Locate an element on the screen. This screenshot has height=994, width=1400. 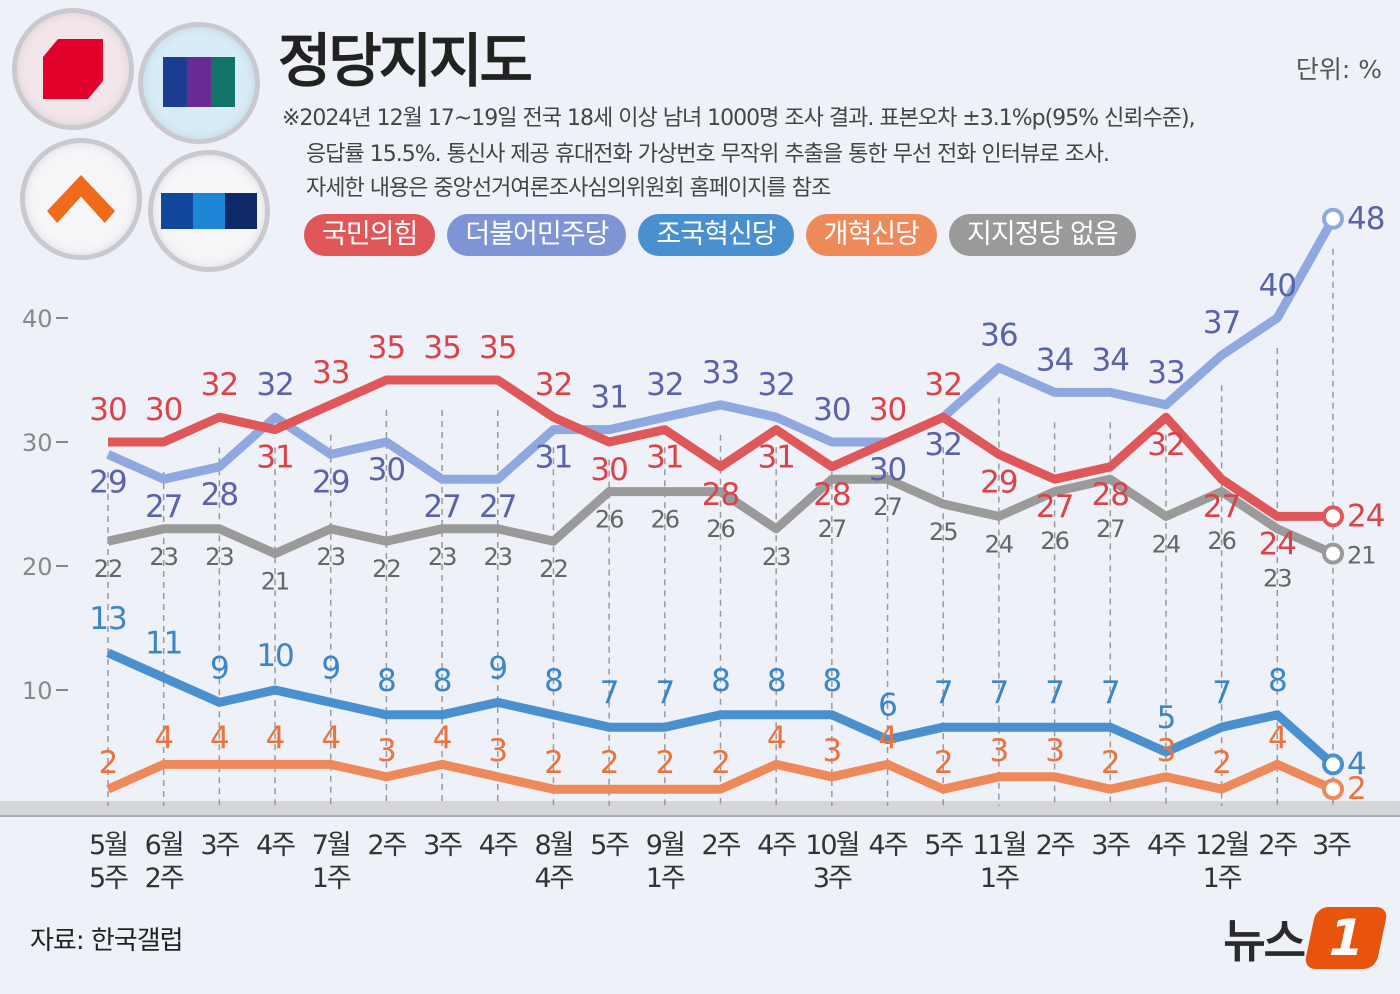
x-tick-label: 2주 is located at coordinates (164, 878).